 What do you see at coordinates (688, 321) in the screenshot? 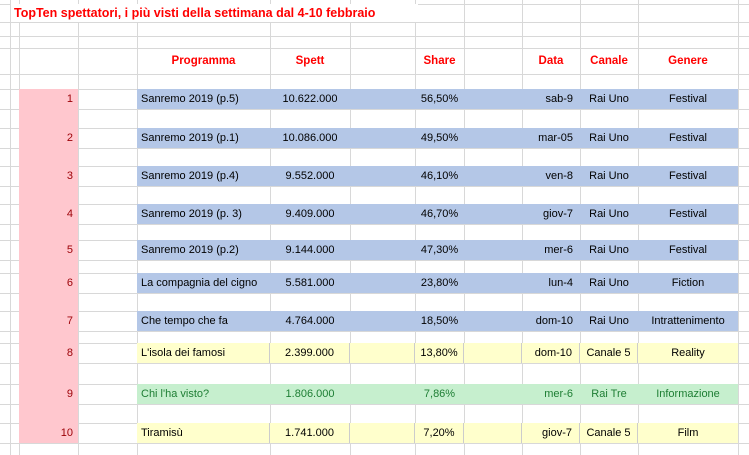
I see `cell-genere: Intrattenimento` at bounding box center [688, 321].